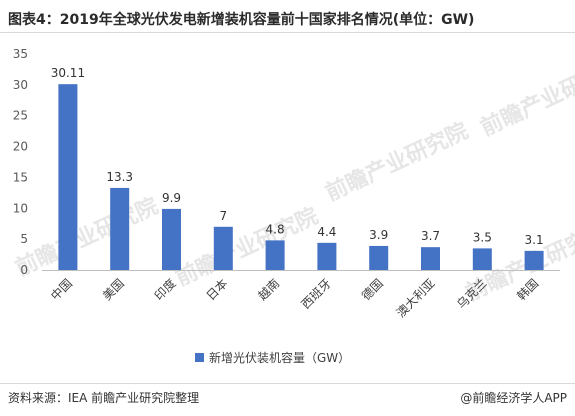 The height and width of the screenshot is (416, 575). What do you see at coordinates (316, 293) in the screenshot?
I see `x-tick-label: 西班牙` at bounding box center [316, 293].